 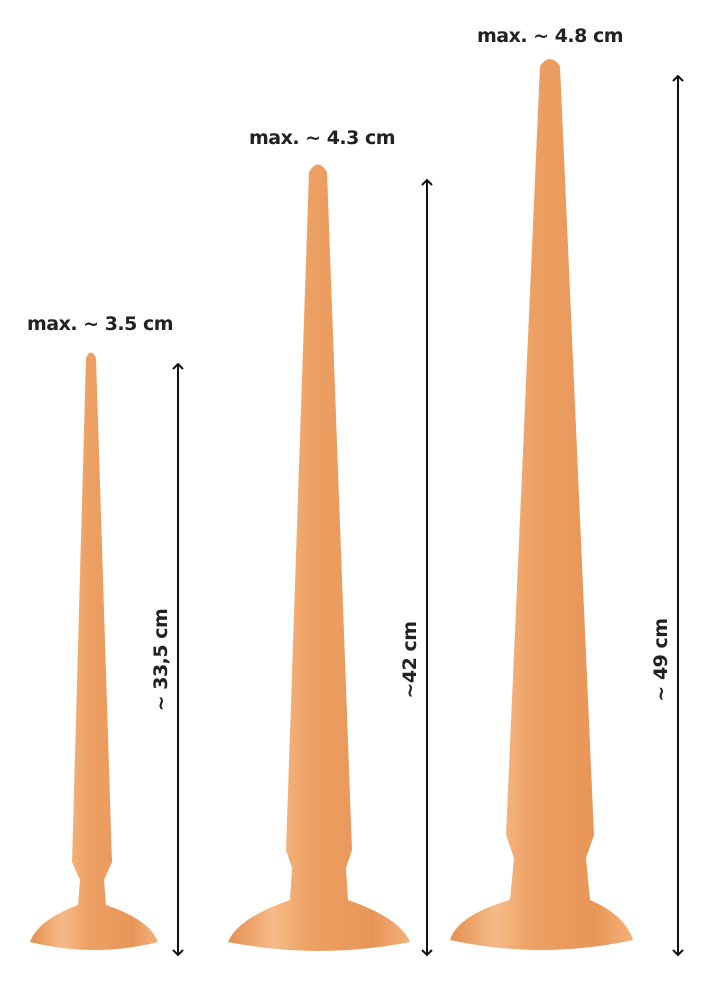 I want to click on length-label: ~ 49 cm, so click(x=661, y=659).